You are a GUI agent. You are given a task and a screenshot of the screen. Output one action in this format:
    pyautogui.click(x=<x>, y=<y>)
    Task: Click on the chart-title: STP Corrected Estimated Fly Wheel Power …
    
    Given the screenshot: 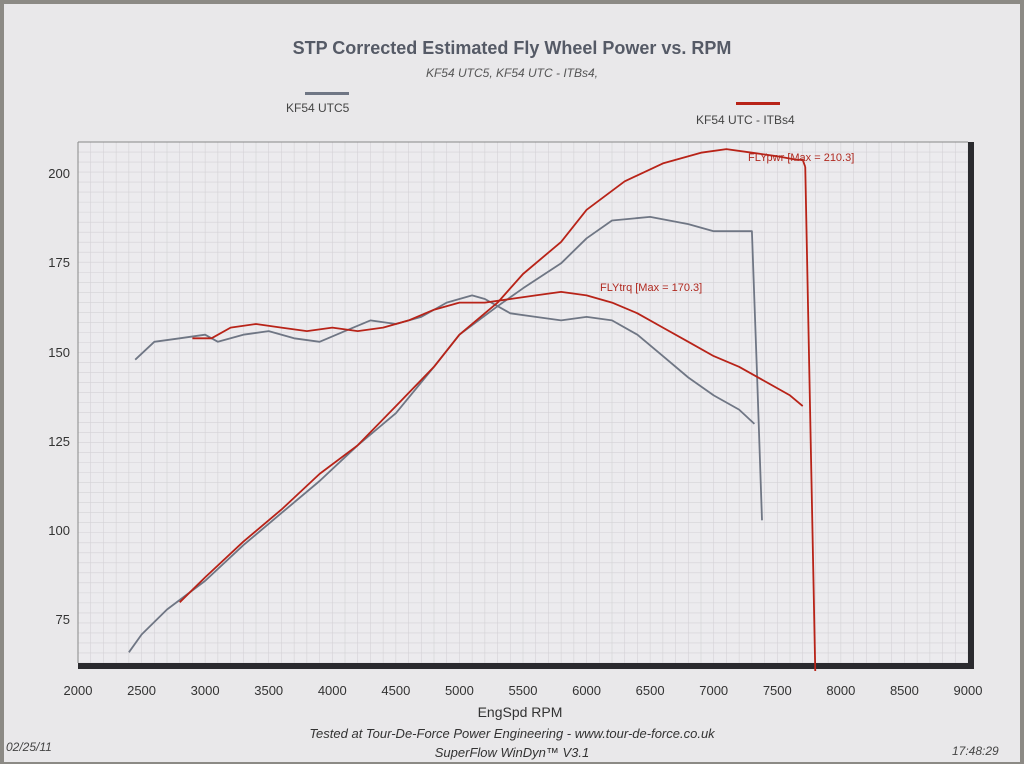 What is the action you would take?
    pyautogui.click(x=512, y=48)
    